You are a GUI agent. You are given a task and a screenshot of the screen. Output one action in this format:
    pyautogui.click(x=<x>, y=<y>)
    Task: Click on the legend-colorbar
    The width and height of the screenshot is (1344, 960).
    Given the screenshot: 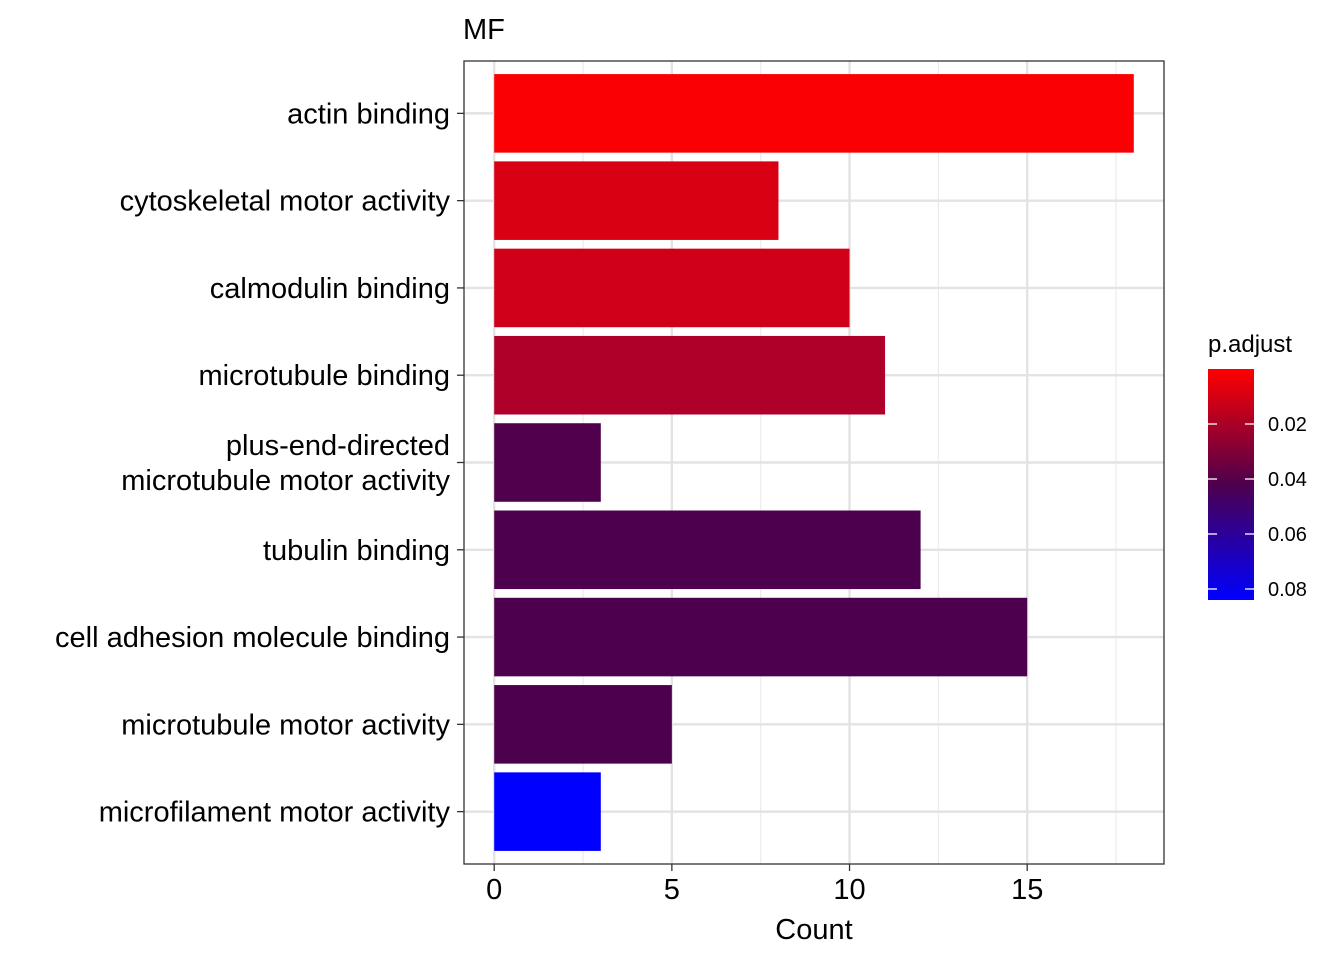 What is the action you would take?
    pyautogui.click(x=1231, y=484)
    